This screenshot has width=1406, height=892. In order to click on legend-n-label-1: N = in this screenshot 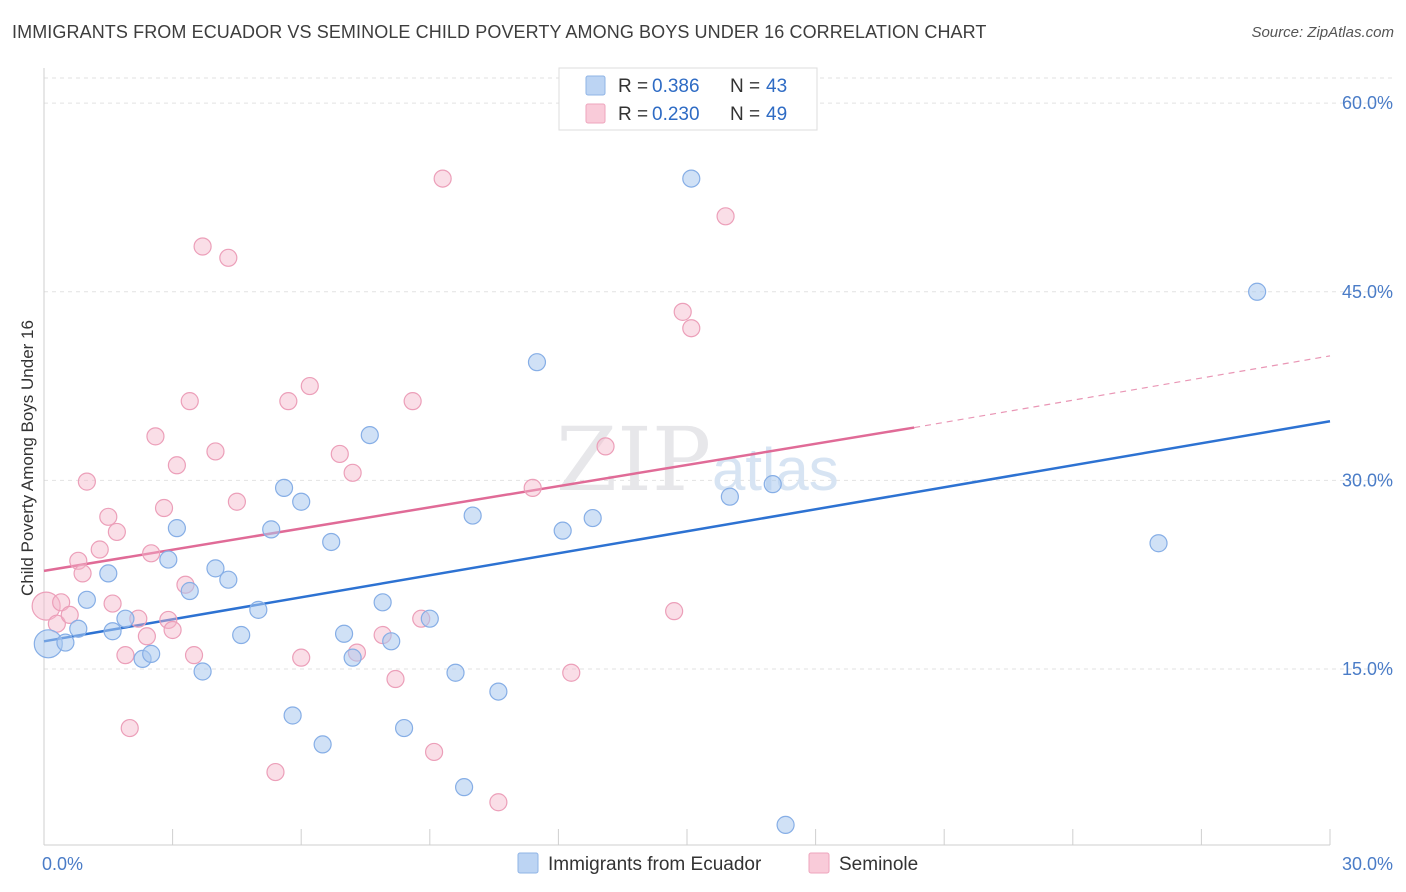, I will do `click(745, 114)`.